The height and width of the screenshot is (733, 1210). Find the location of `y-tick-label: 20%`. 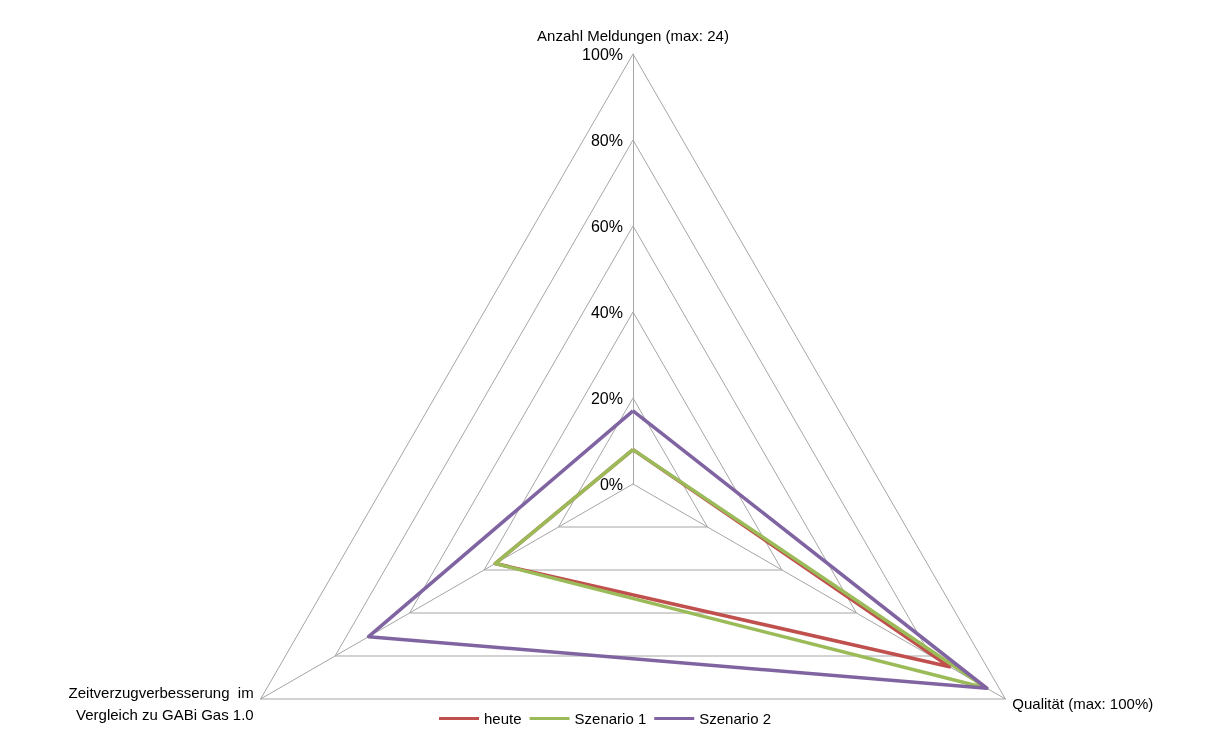

y-tick-label: 20% is located at coordinates (606, 398).